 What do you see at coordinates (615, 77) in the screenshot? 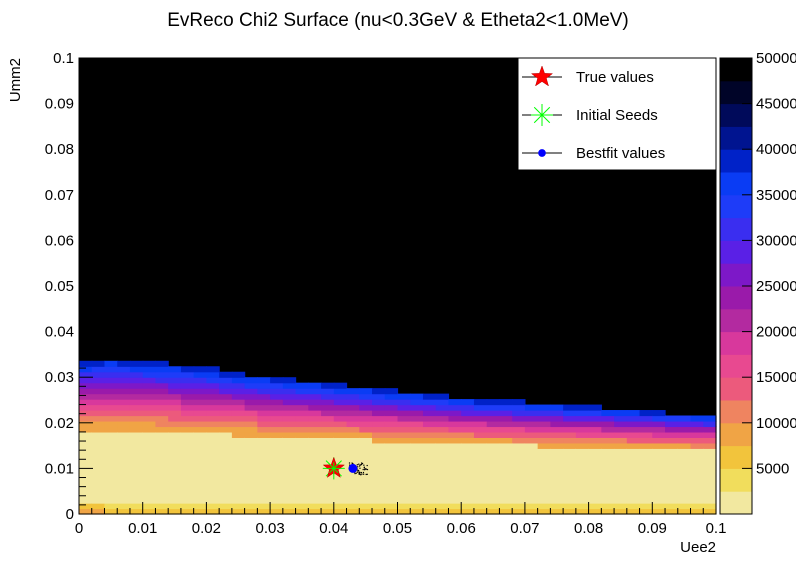
I see `legend-entry-label: True values` at bounding box center [615, 77].